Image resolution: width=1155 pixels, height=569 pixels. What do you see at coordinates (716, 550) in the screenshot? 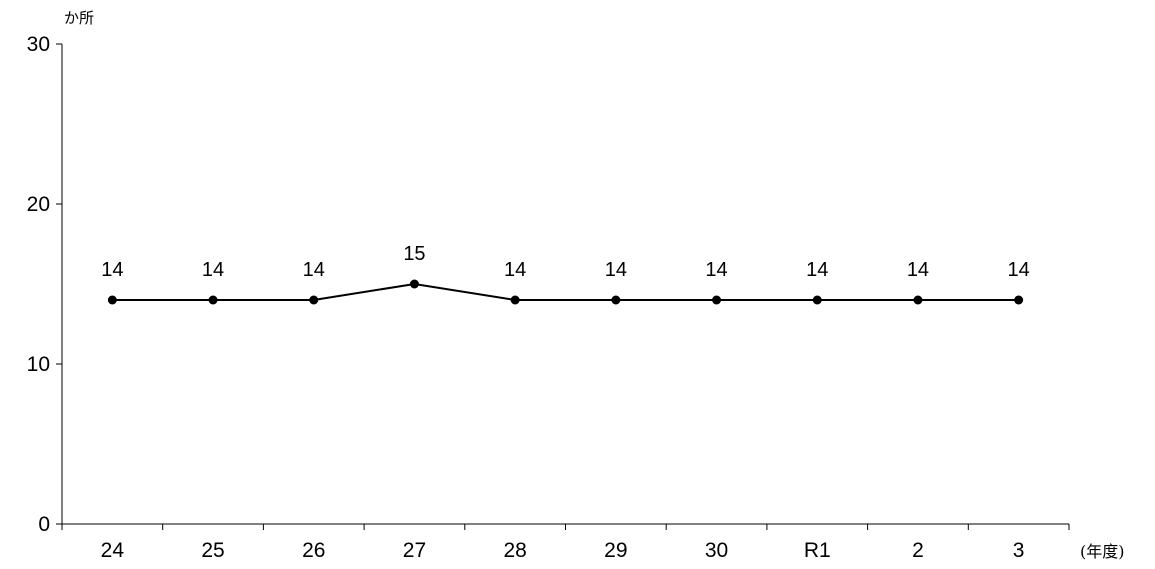
I see `x-tick-label: 30` at bounding box center [716, 550].